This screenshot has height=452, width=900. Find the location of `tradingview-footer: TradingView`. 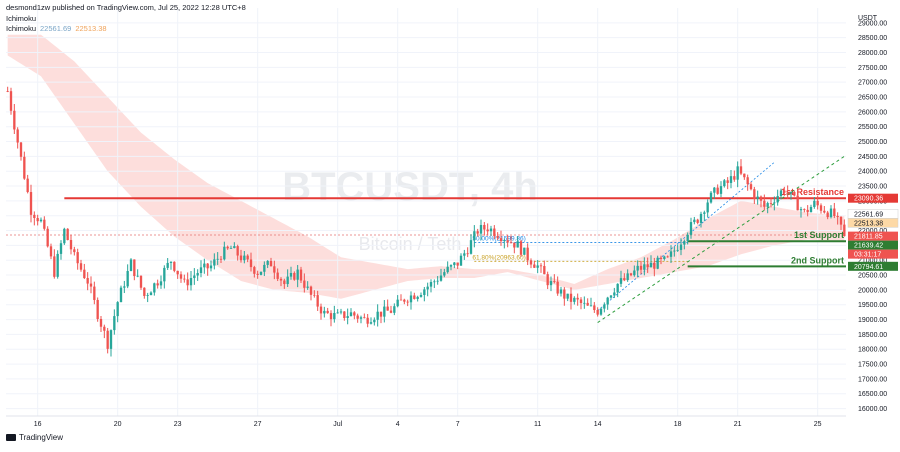

tradingview-footer: TradingView is located at coordinates (34, 437).